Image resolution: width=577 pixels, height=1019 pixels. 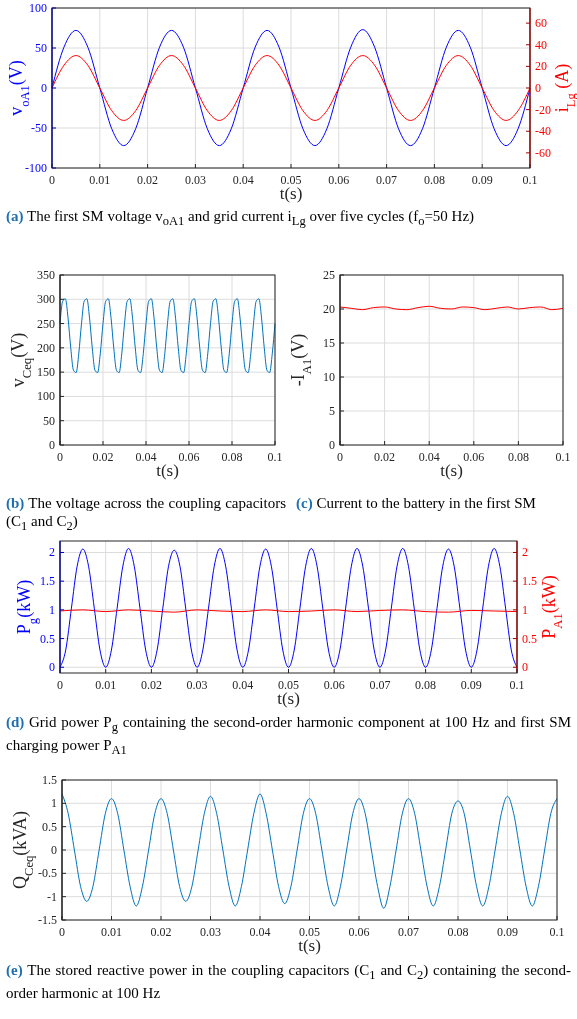 What do you see at coordinates (52, 896) in the screenshot?
I see `y-tick-label: -1` at bounding box center [52, 896].